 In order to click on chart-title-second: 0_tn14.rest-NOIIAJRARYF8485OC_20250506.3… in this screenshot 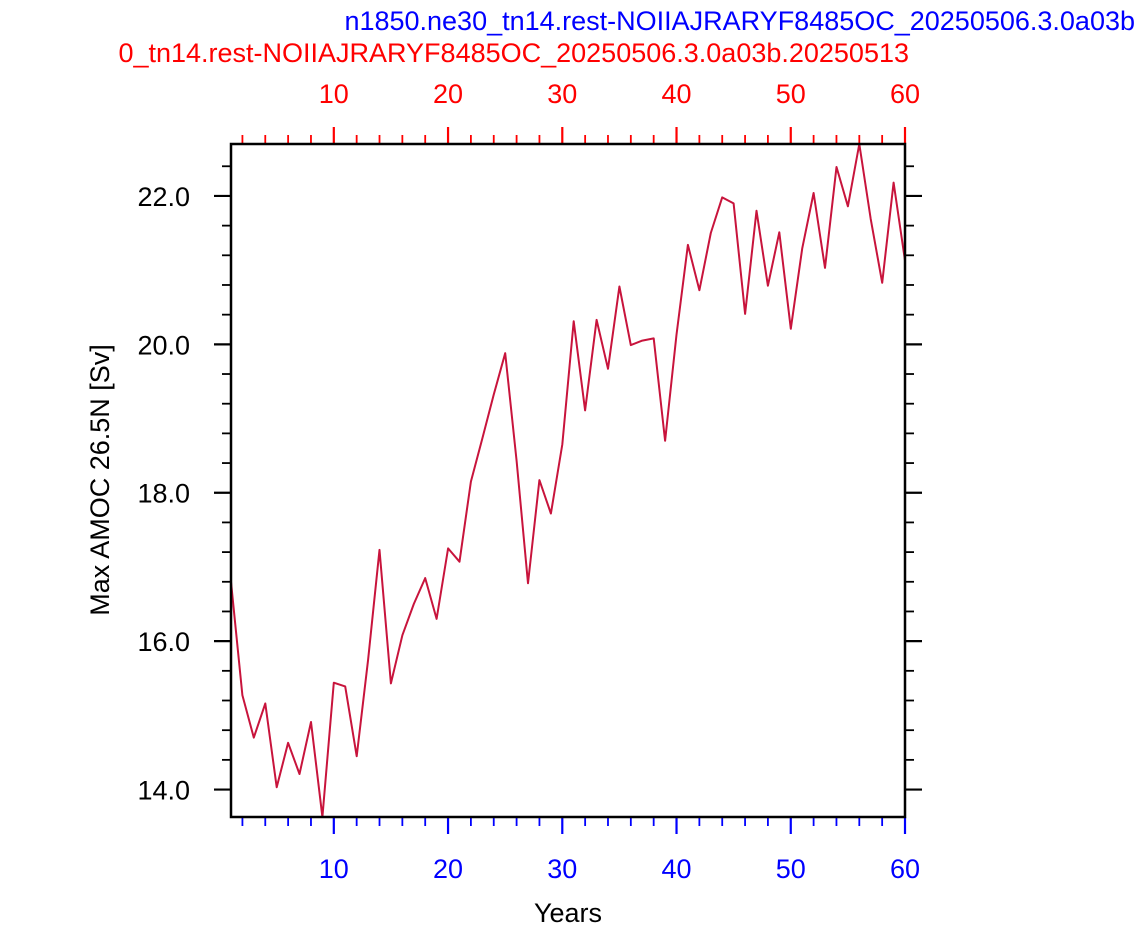, I will do `click(513, 53)`.